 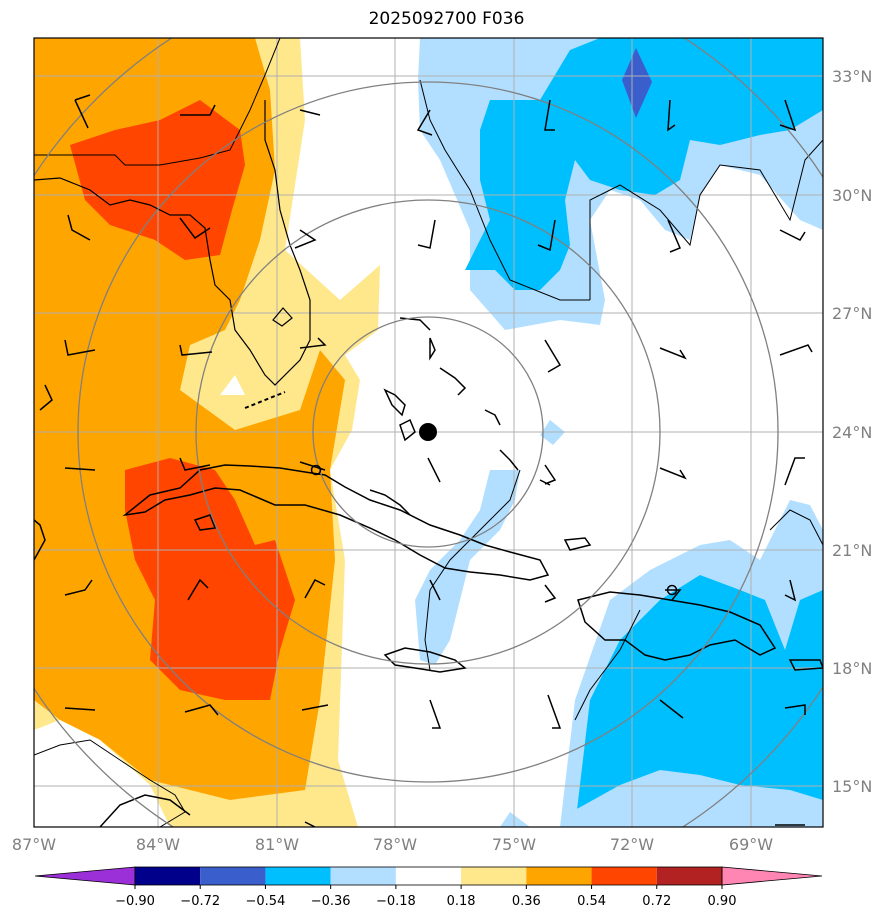 I want to click on lake-okeechobee, so click(x=282, y=317).